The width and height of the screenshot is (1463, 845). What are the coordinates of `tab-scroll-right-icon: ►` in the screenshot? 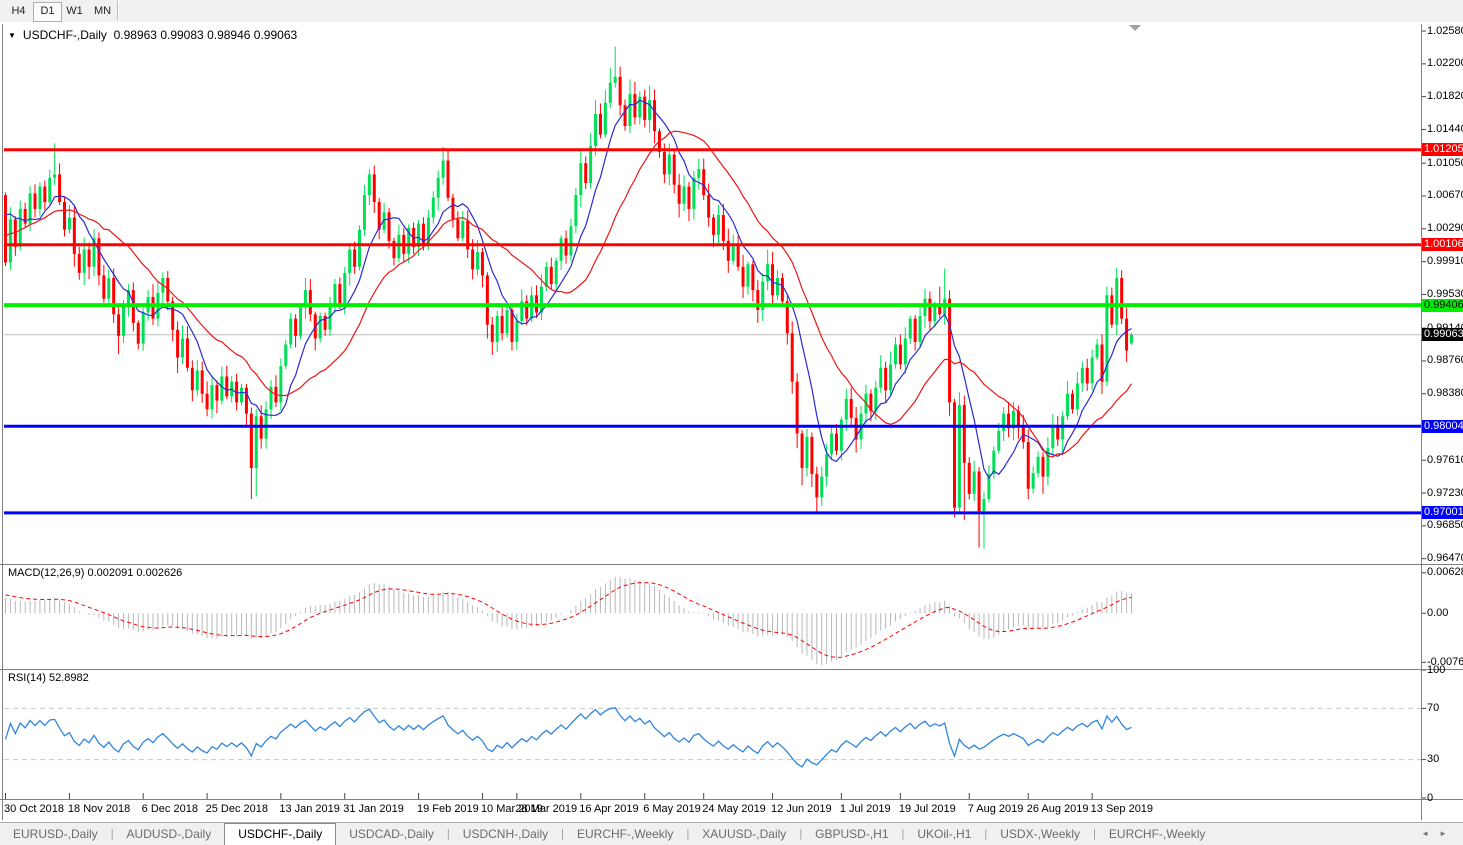 It's located at (1448, 833).